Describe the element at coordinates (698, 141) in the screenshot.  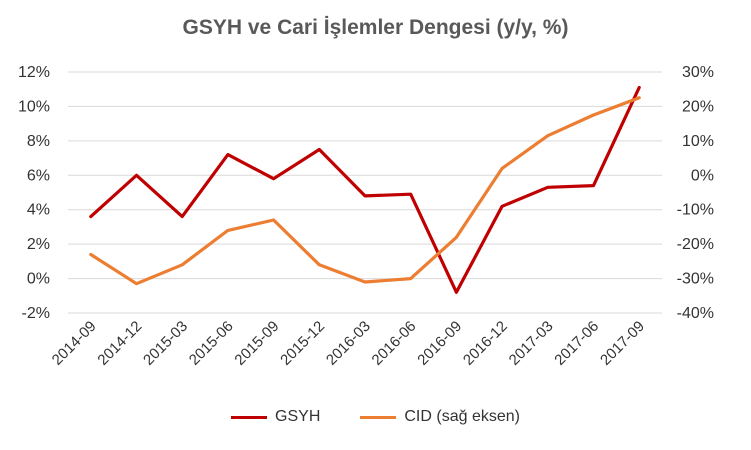
I see `right-tick-label: 10%` at that location.